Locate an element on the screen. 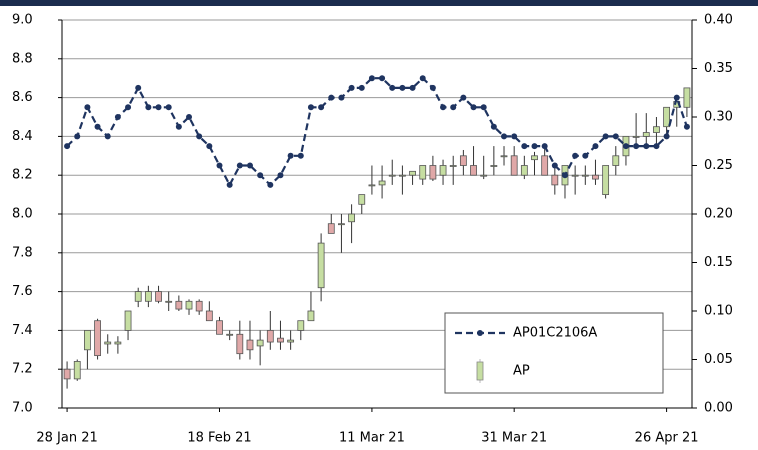 The width and height of the screenshot is (758, 450). y-tick-label: 7.8 is located at coordinates (22, 252).